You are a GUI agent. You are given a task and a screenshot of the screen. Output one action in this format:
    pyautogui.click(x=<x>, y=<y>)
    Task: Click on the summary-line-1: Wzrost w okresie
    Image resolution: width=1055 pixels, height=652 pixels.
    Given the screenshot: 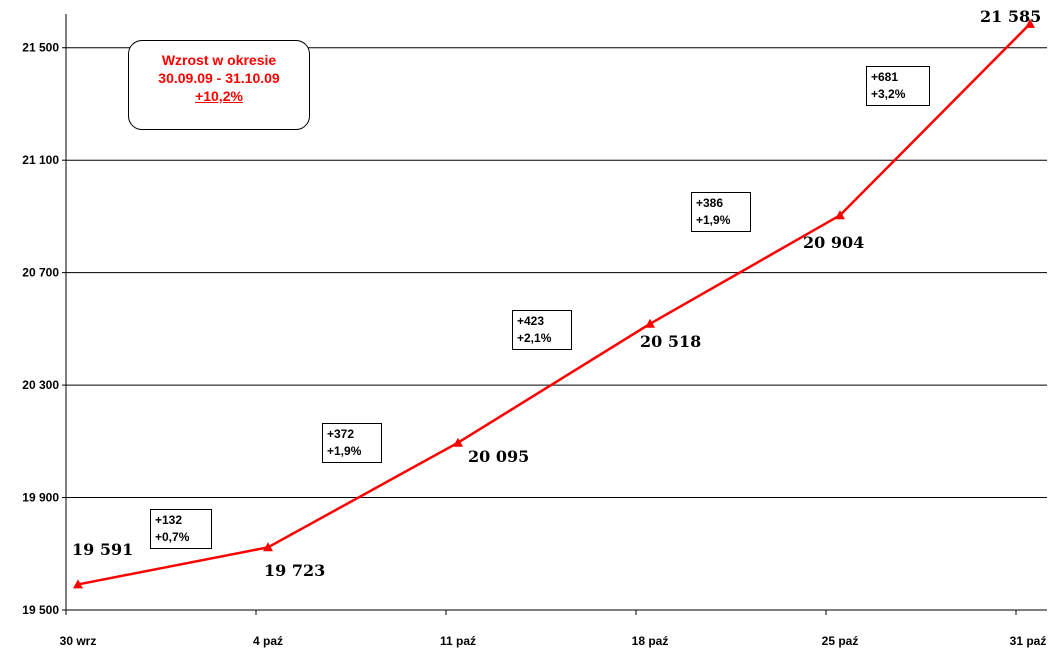 What is the action you would take?
    pyautogui.click(x=219, y=60)
    